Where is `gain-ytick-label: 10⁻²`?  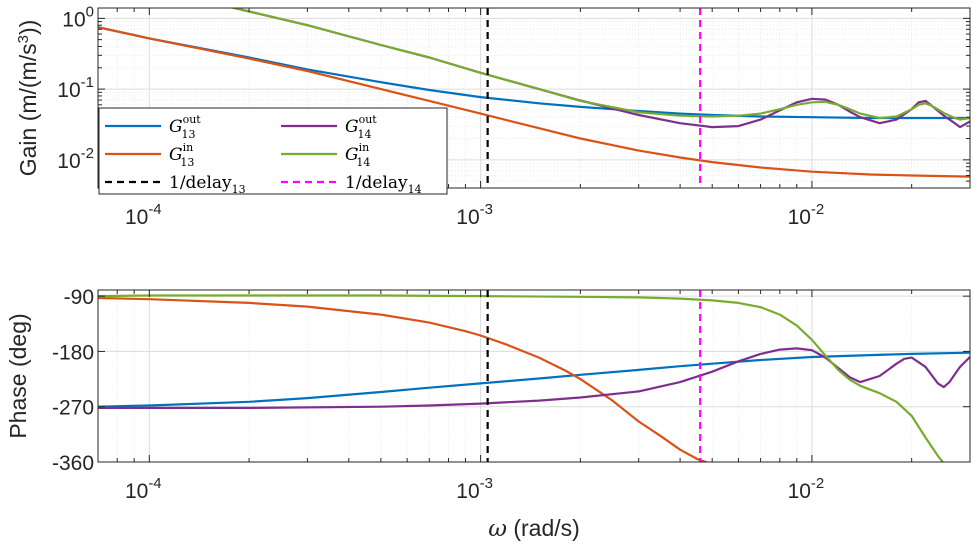 gain-ytick-label: 10⁻² is located at coordinates (75, 159).